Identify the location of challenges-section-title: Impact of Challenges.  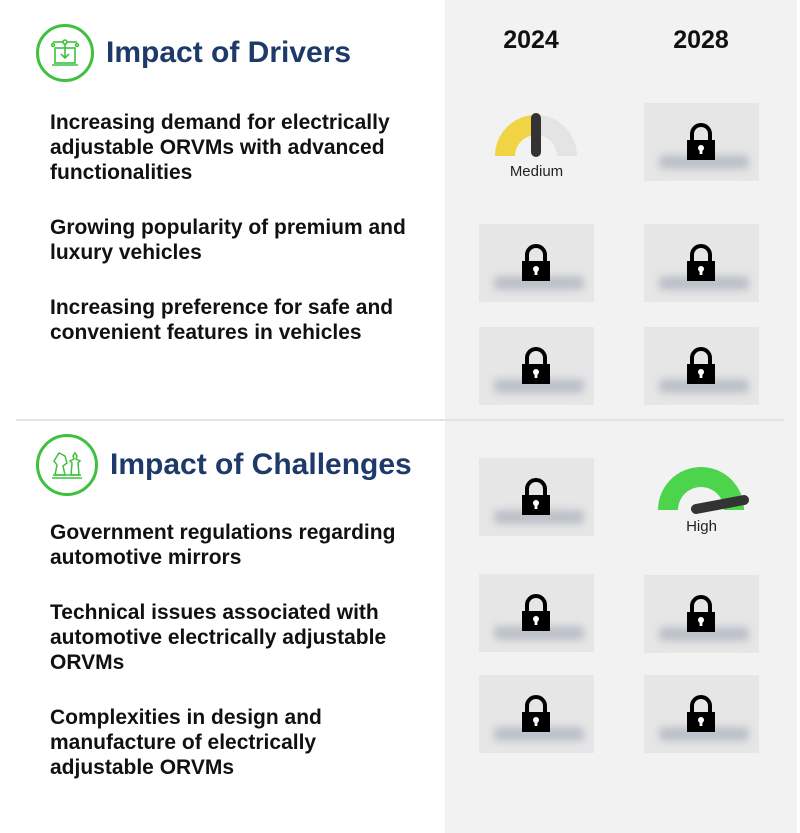
(261, 464).